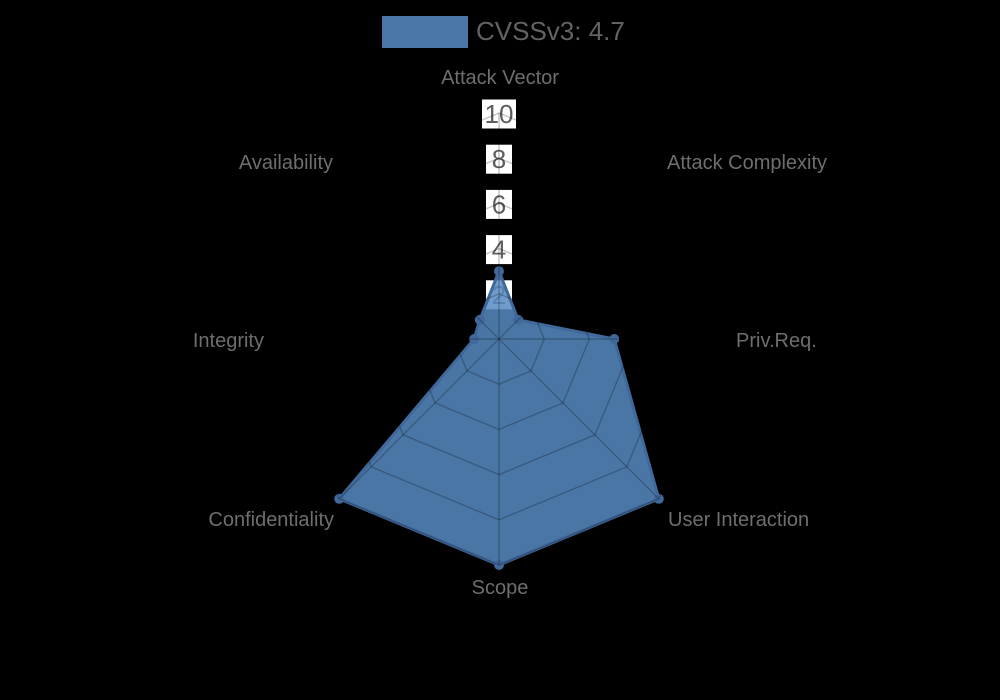  Describe the element at coordinates (550, 31) in the screenshot. I see `legend-label: CVSSv3: 4.7` at that location.